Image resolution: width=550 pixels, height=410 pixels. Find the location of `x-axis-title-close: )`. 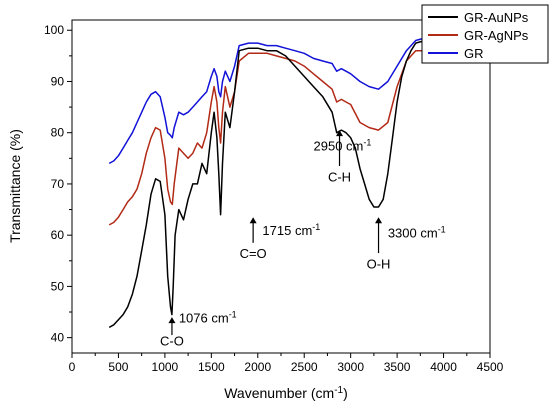

x-axis-title-close: ) is located at coordinates (345, 393).